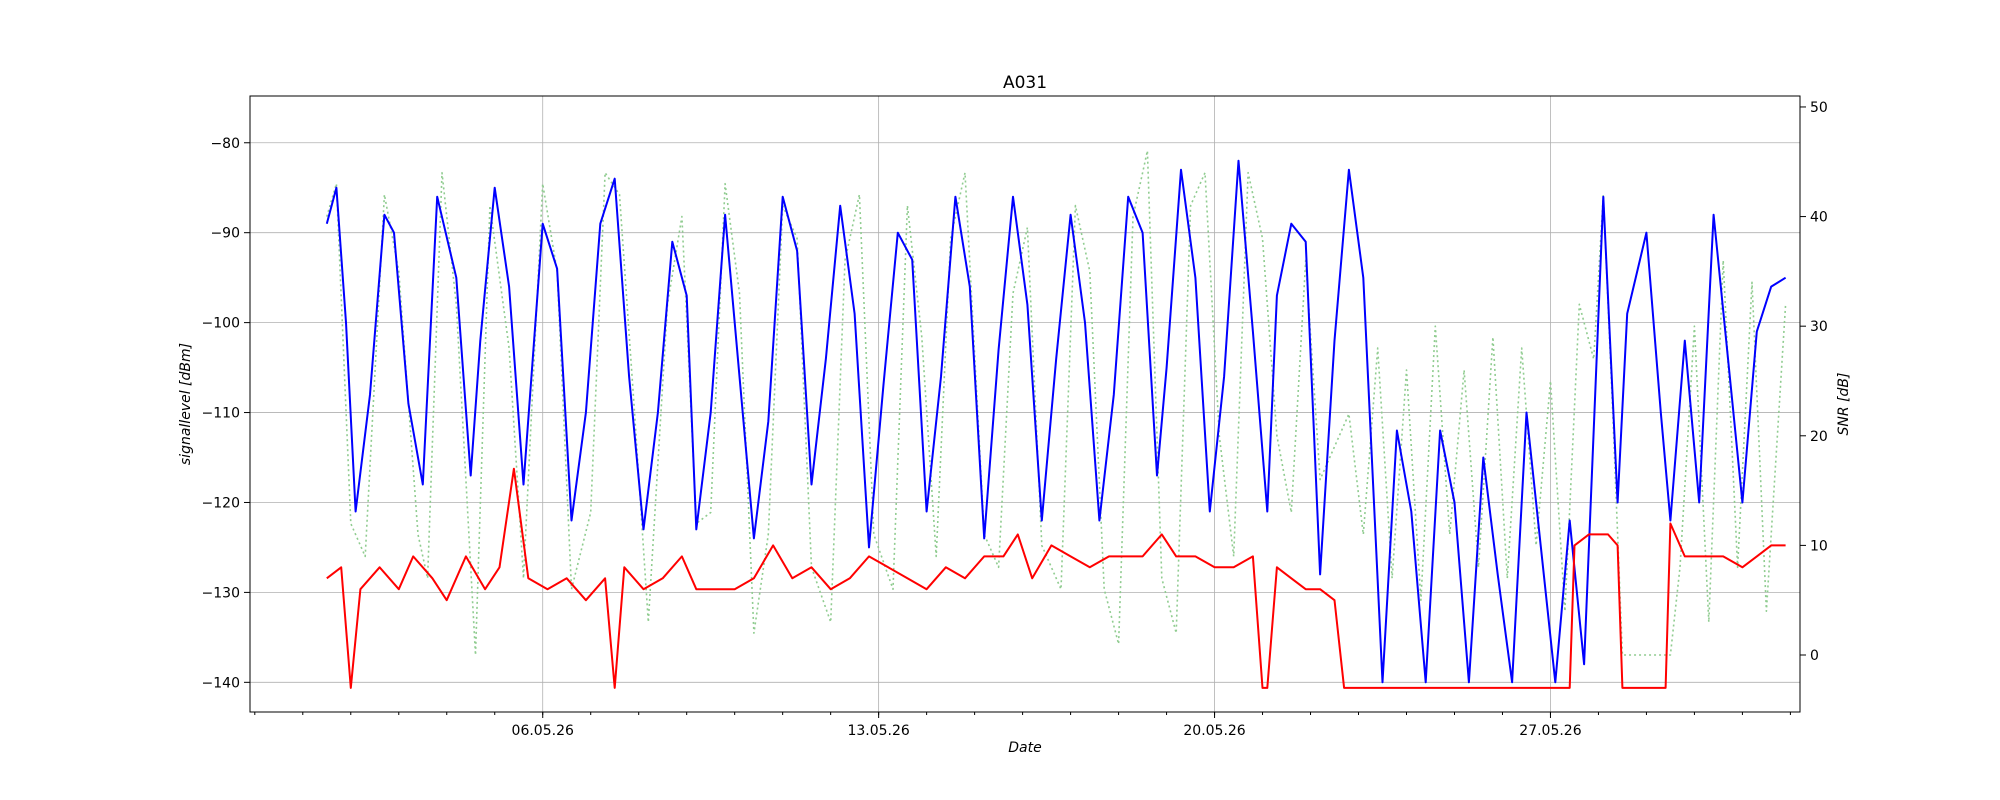  I want to click on y-left-tick-label: −120, so click(221, 503).